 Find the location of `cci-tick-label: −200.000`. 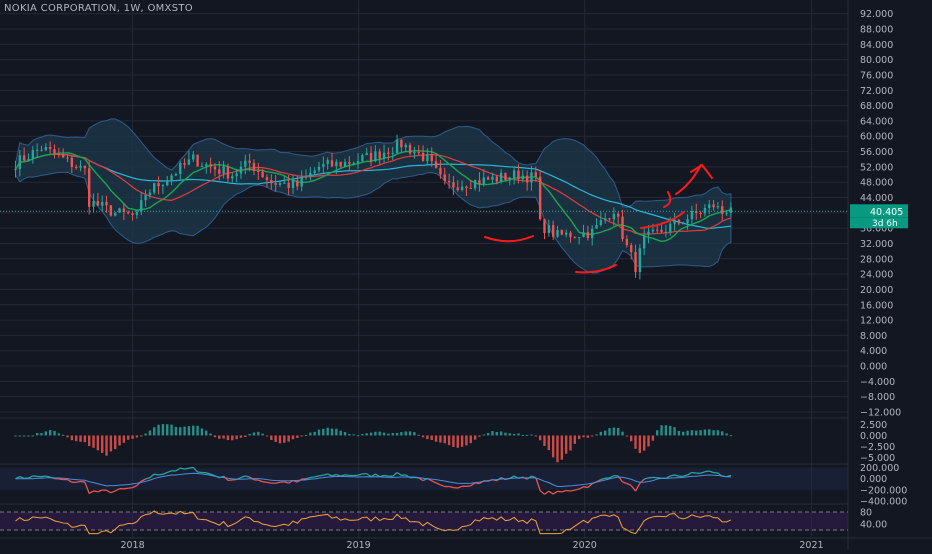

cci-tick-label: −200.000 is located at coordinates (883, 490).